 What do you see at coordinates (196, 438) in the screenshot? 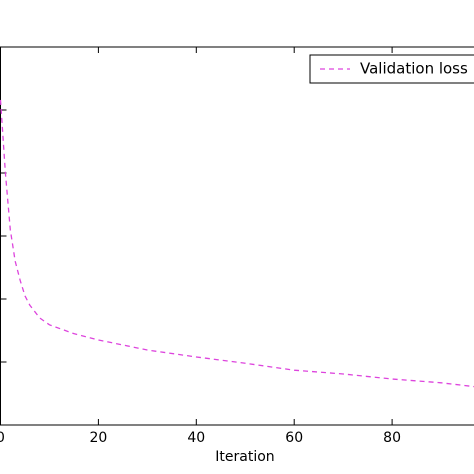
I see `x-tick-label: 40` at bounding box center [196, 438].